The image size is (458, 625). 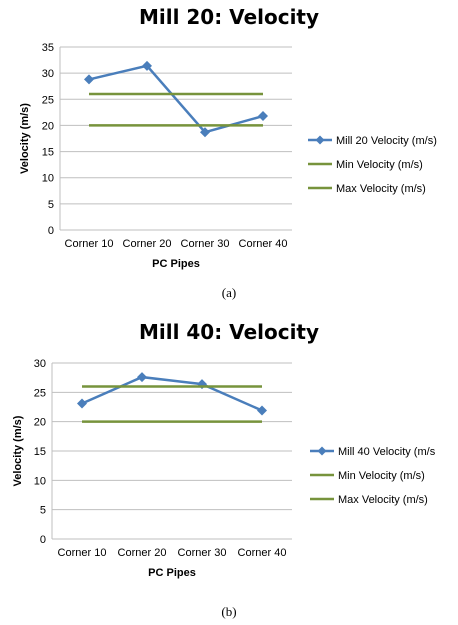 I want to click on chart-title: Mill 20: Velocity, so click(x=229, y=17).